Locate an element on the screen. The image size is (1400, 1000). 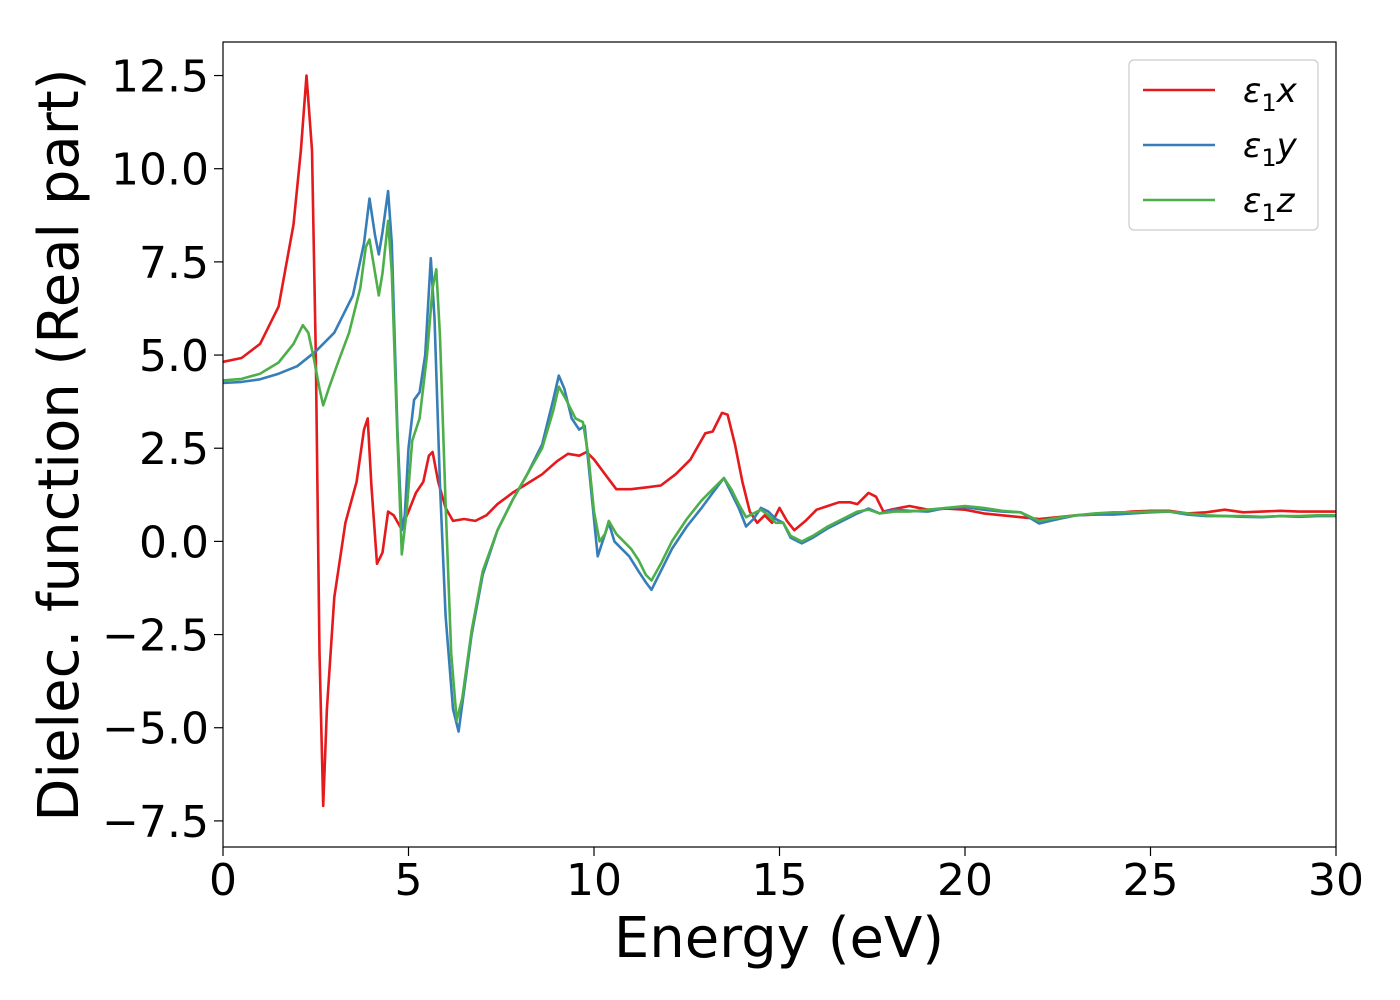
x-tick-label: 30 is located at coordinates (1336, 880).